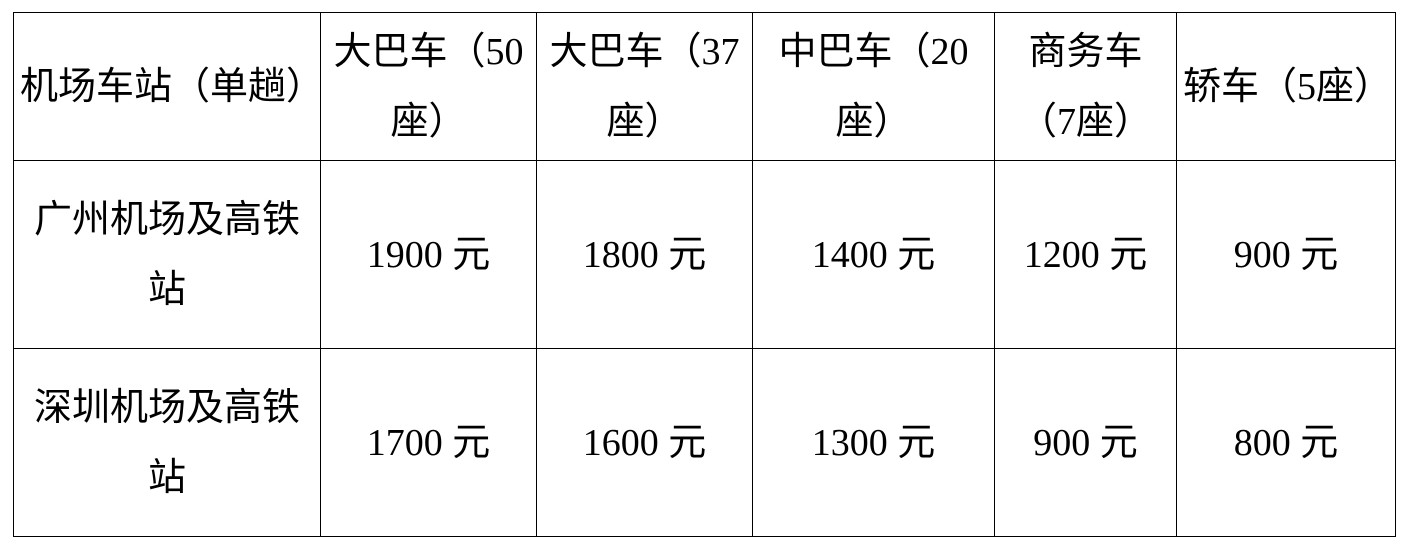 The image size is (1409, 548). What do you see at coordinates (1085, 254) in the screenshot?
I see `price-cell: 1200 元` at bounding box center [1085, 254].